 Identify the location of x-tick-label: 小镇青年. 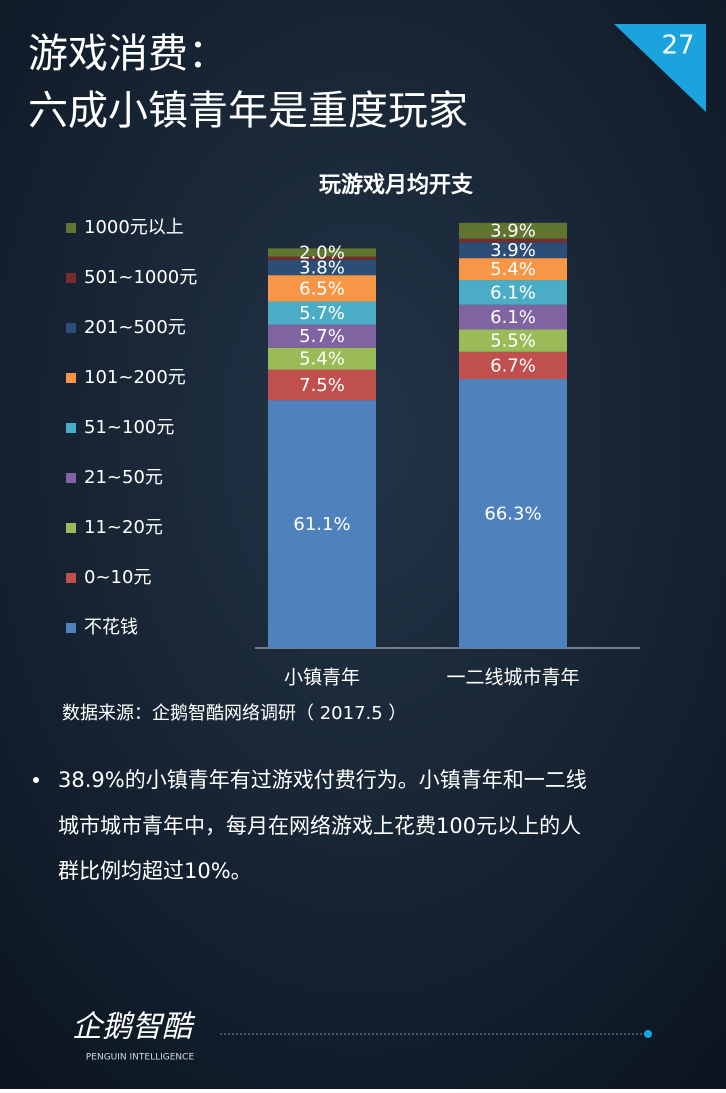
(322, 678).